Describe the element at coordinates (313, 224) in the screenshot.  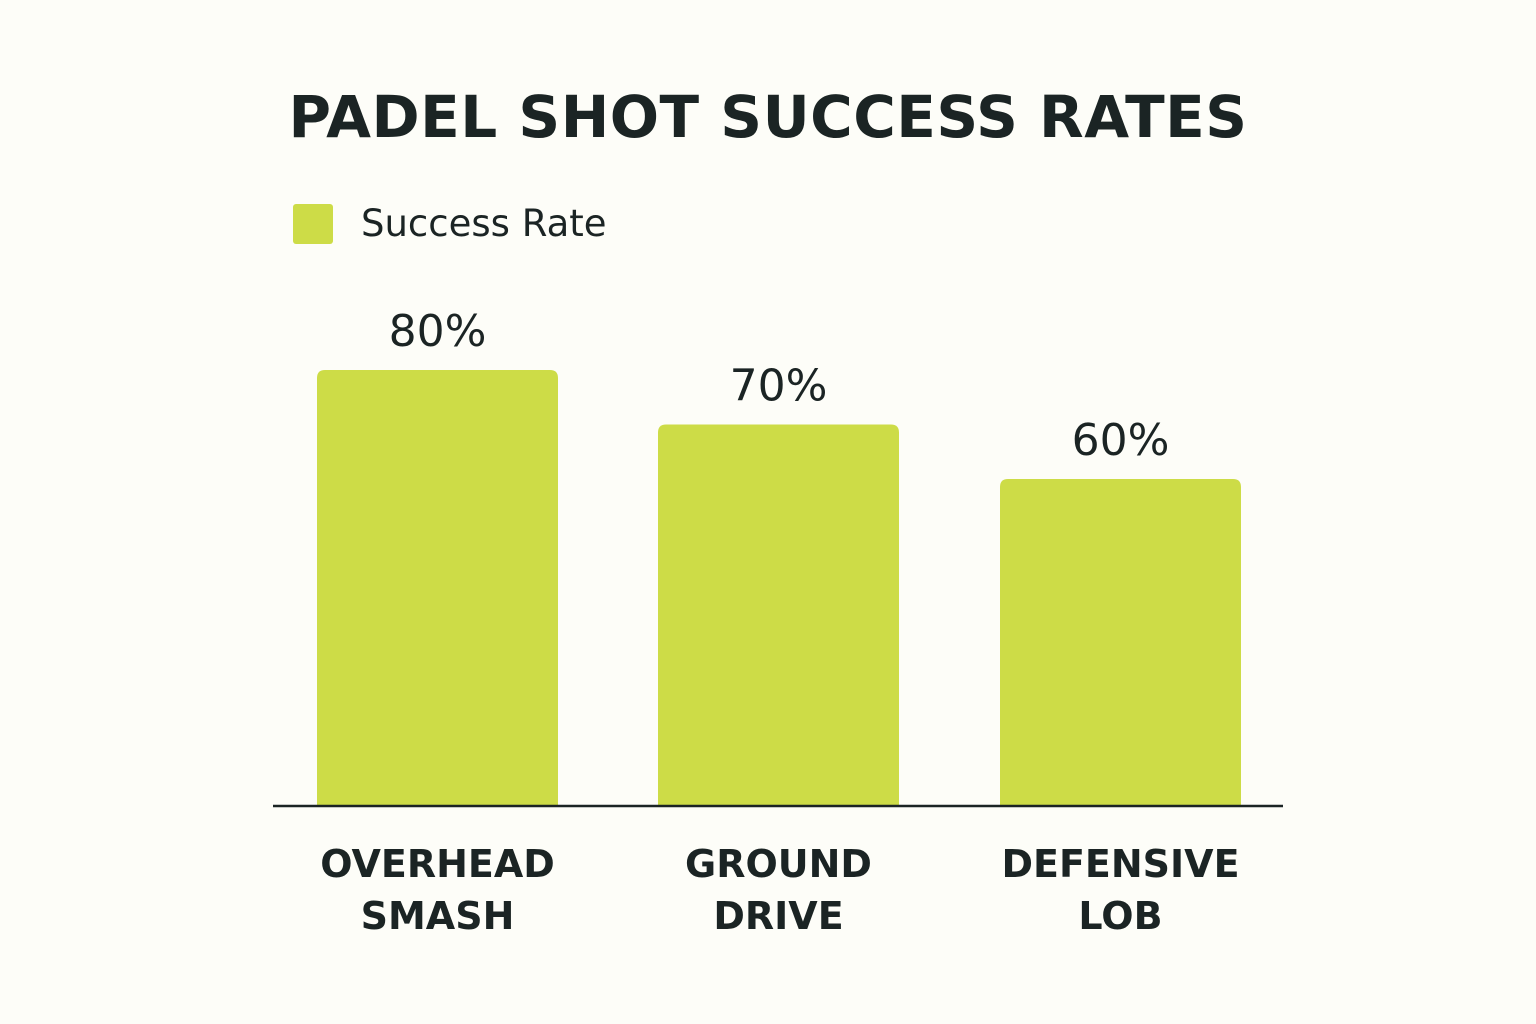
I see `legend-swatch` at that location.